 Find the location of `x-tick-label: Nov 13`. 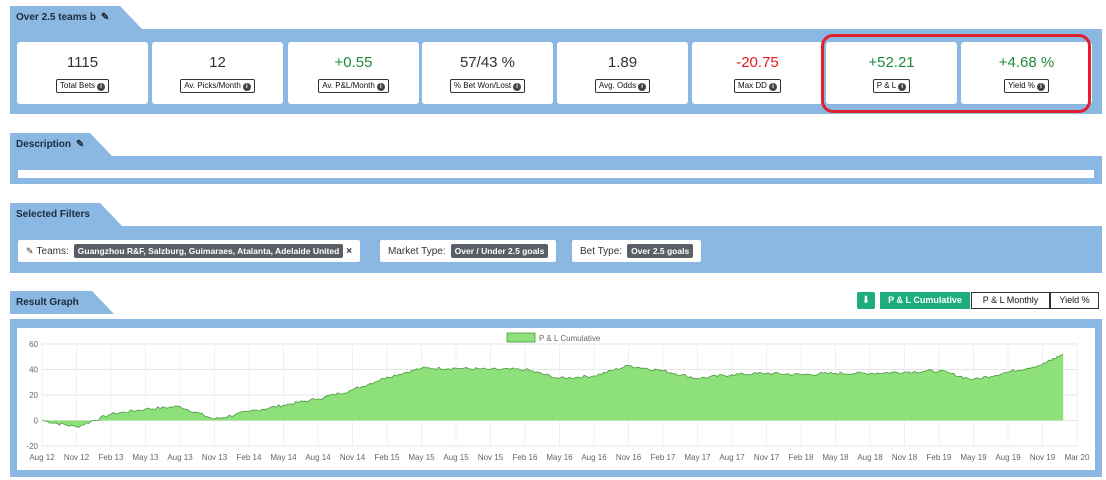

x-tick-label: Nov 13 is located at coordinates (215, 457).